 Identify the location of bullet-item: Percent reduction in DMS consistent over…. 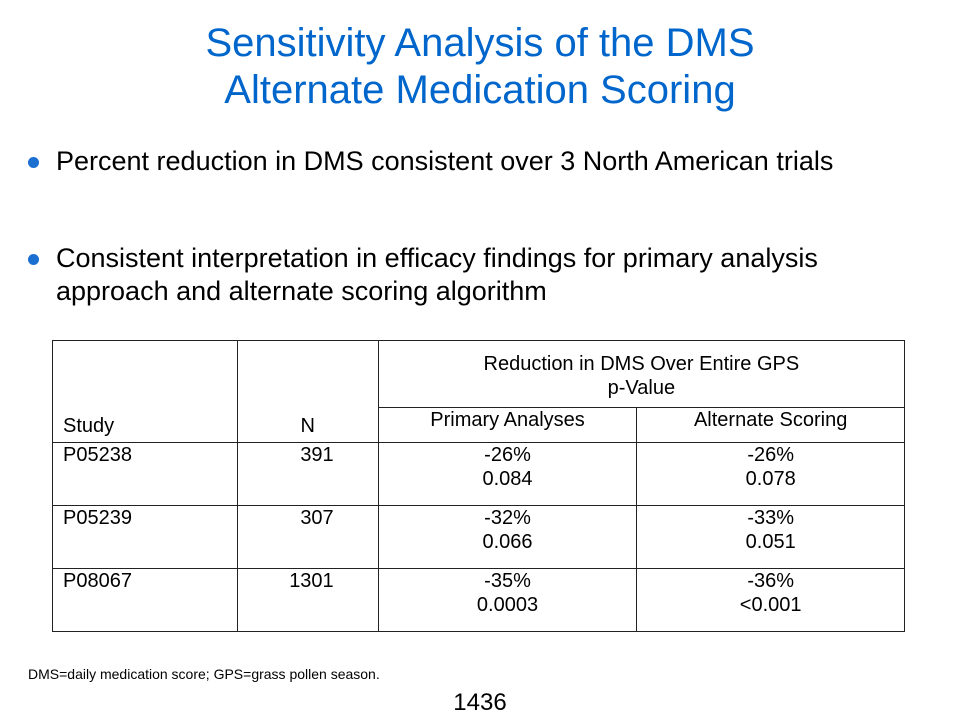
(468, 161).